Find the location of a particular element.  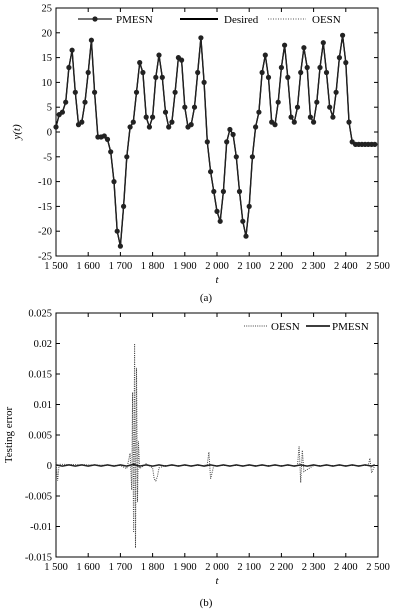

legend-desired-label: Desired is located at coordinates (241, 20).